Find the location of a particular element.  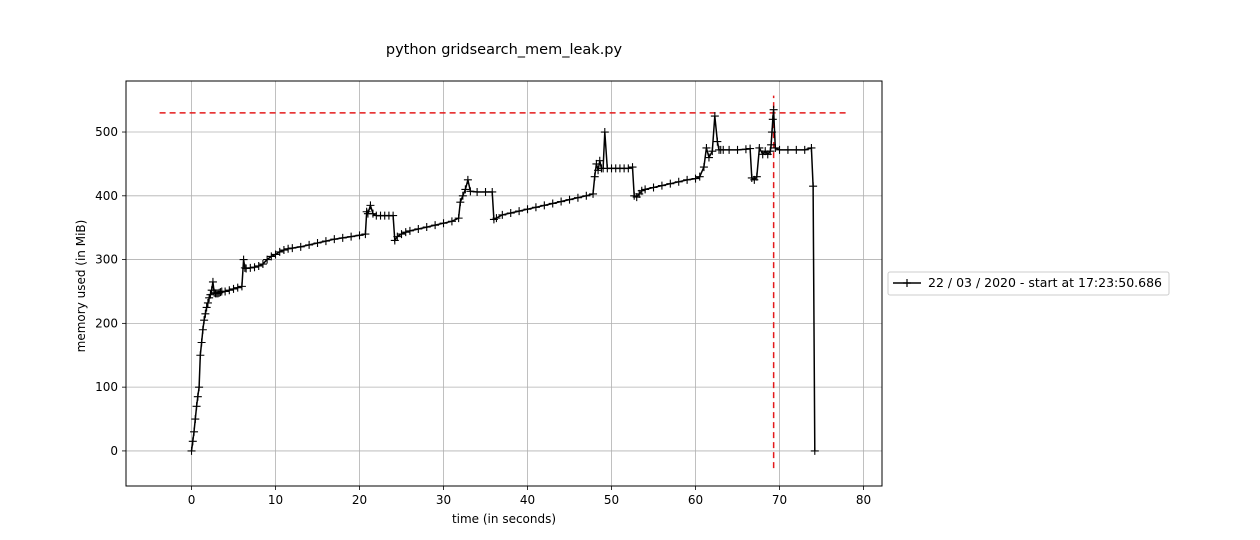

legend-label: 22 / 03 / 2020 - start at 17:23:50.686 is located at coordinates (1045, 282).